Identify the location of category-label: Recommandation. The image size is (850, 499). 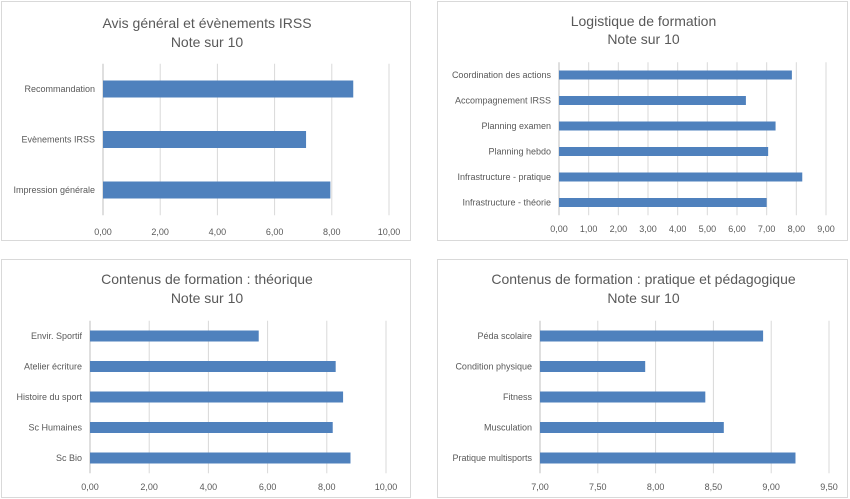
(59, 89).